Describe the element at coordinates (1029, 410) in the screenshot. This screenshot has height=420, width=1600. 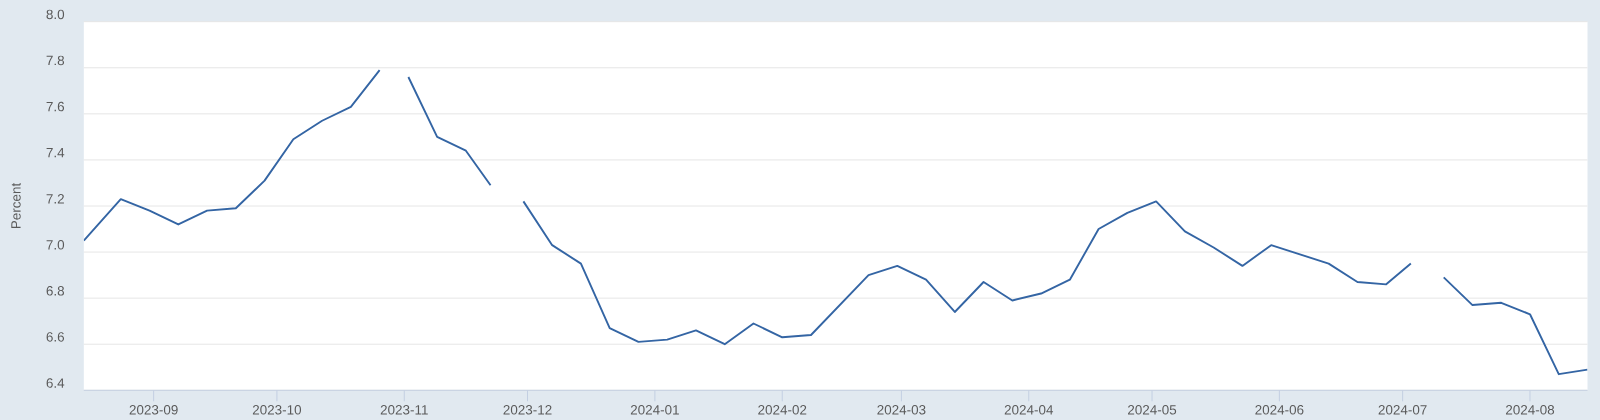
I see `x-tick-label: 2024-04` at that location.